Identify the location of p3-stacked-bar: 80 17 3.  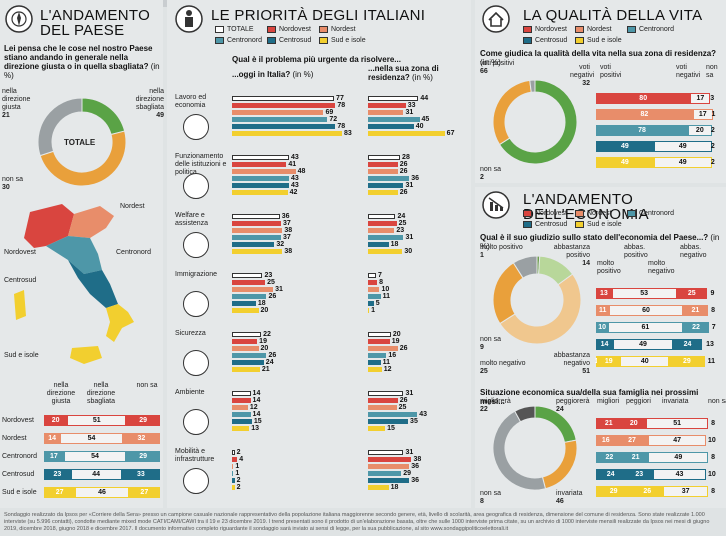
(655, 98).